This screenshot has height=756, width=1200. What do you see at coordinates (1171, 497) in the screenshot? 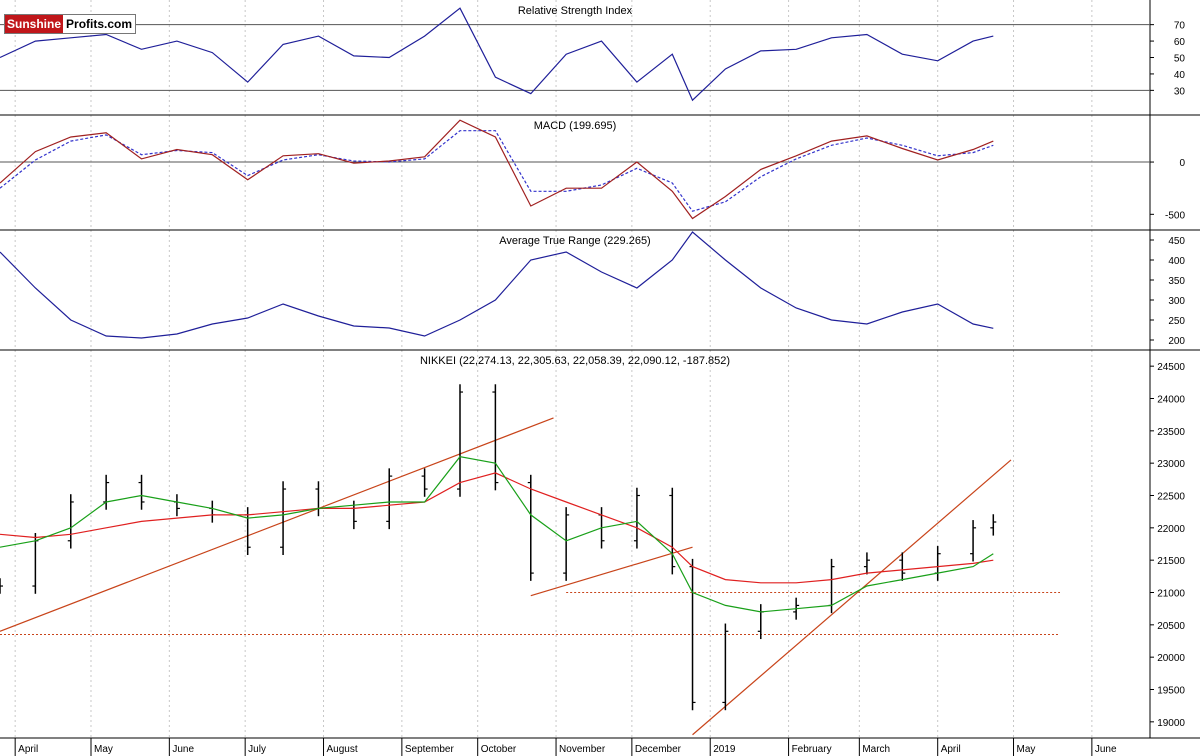
I see `price-tick-label: 22500` at bounding box center [1171, 497].